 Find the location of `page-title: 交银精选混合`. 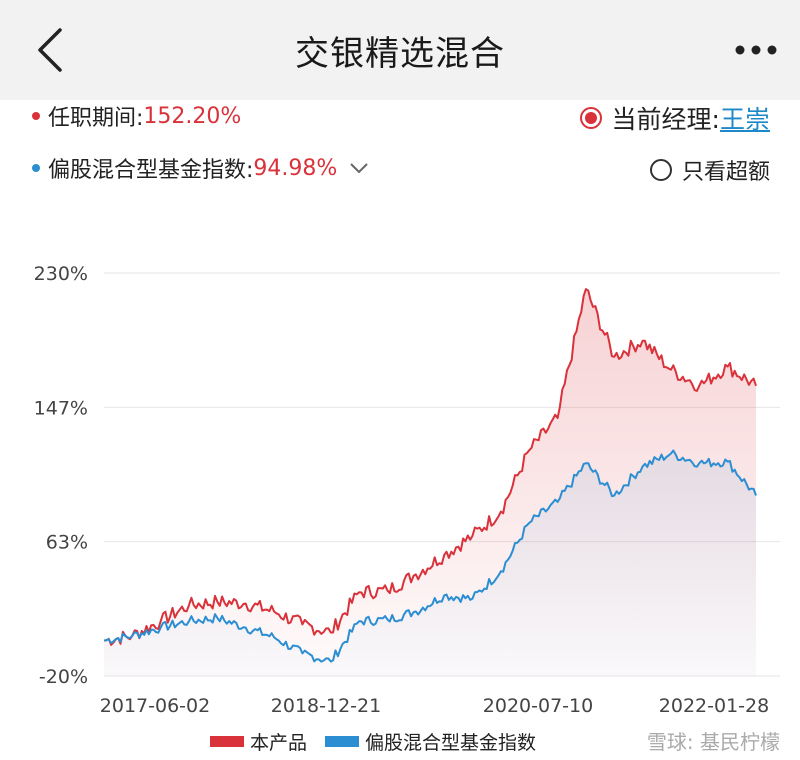

page-title: 交银精选混合 is located at coordinates (400, 54).